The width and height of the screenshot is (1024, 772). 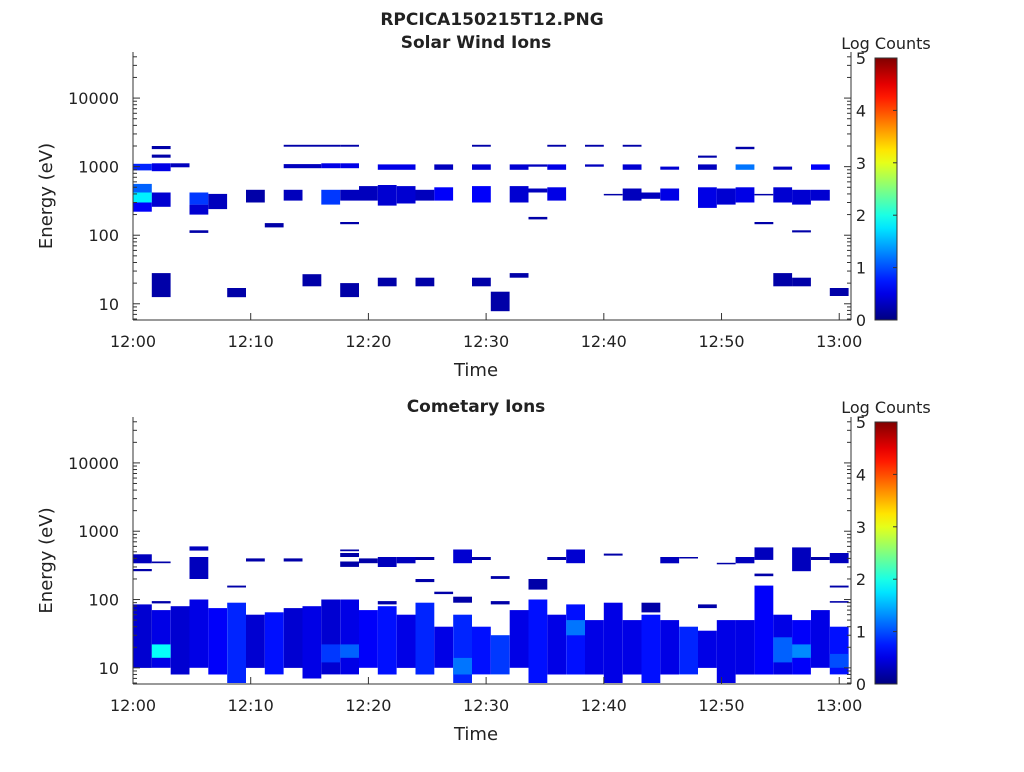 What do you see at coordinates (604, 705) in the screenshot?
I see `x-tick-label: 12:40` at bounding box center [604, 705].